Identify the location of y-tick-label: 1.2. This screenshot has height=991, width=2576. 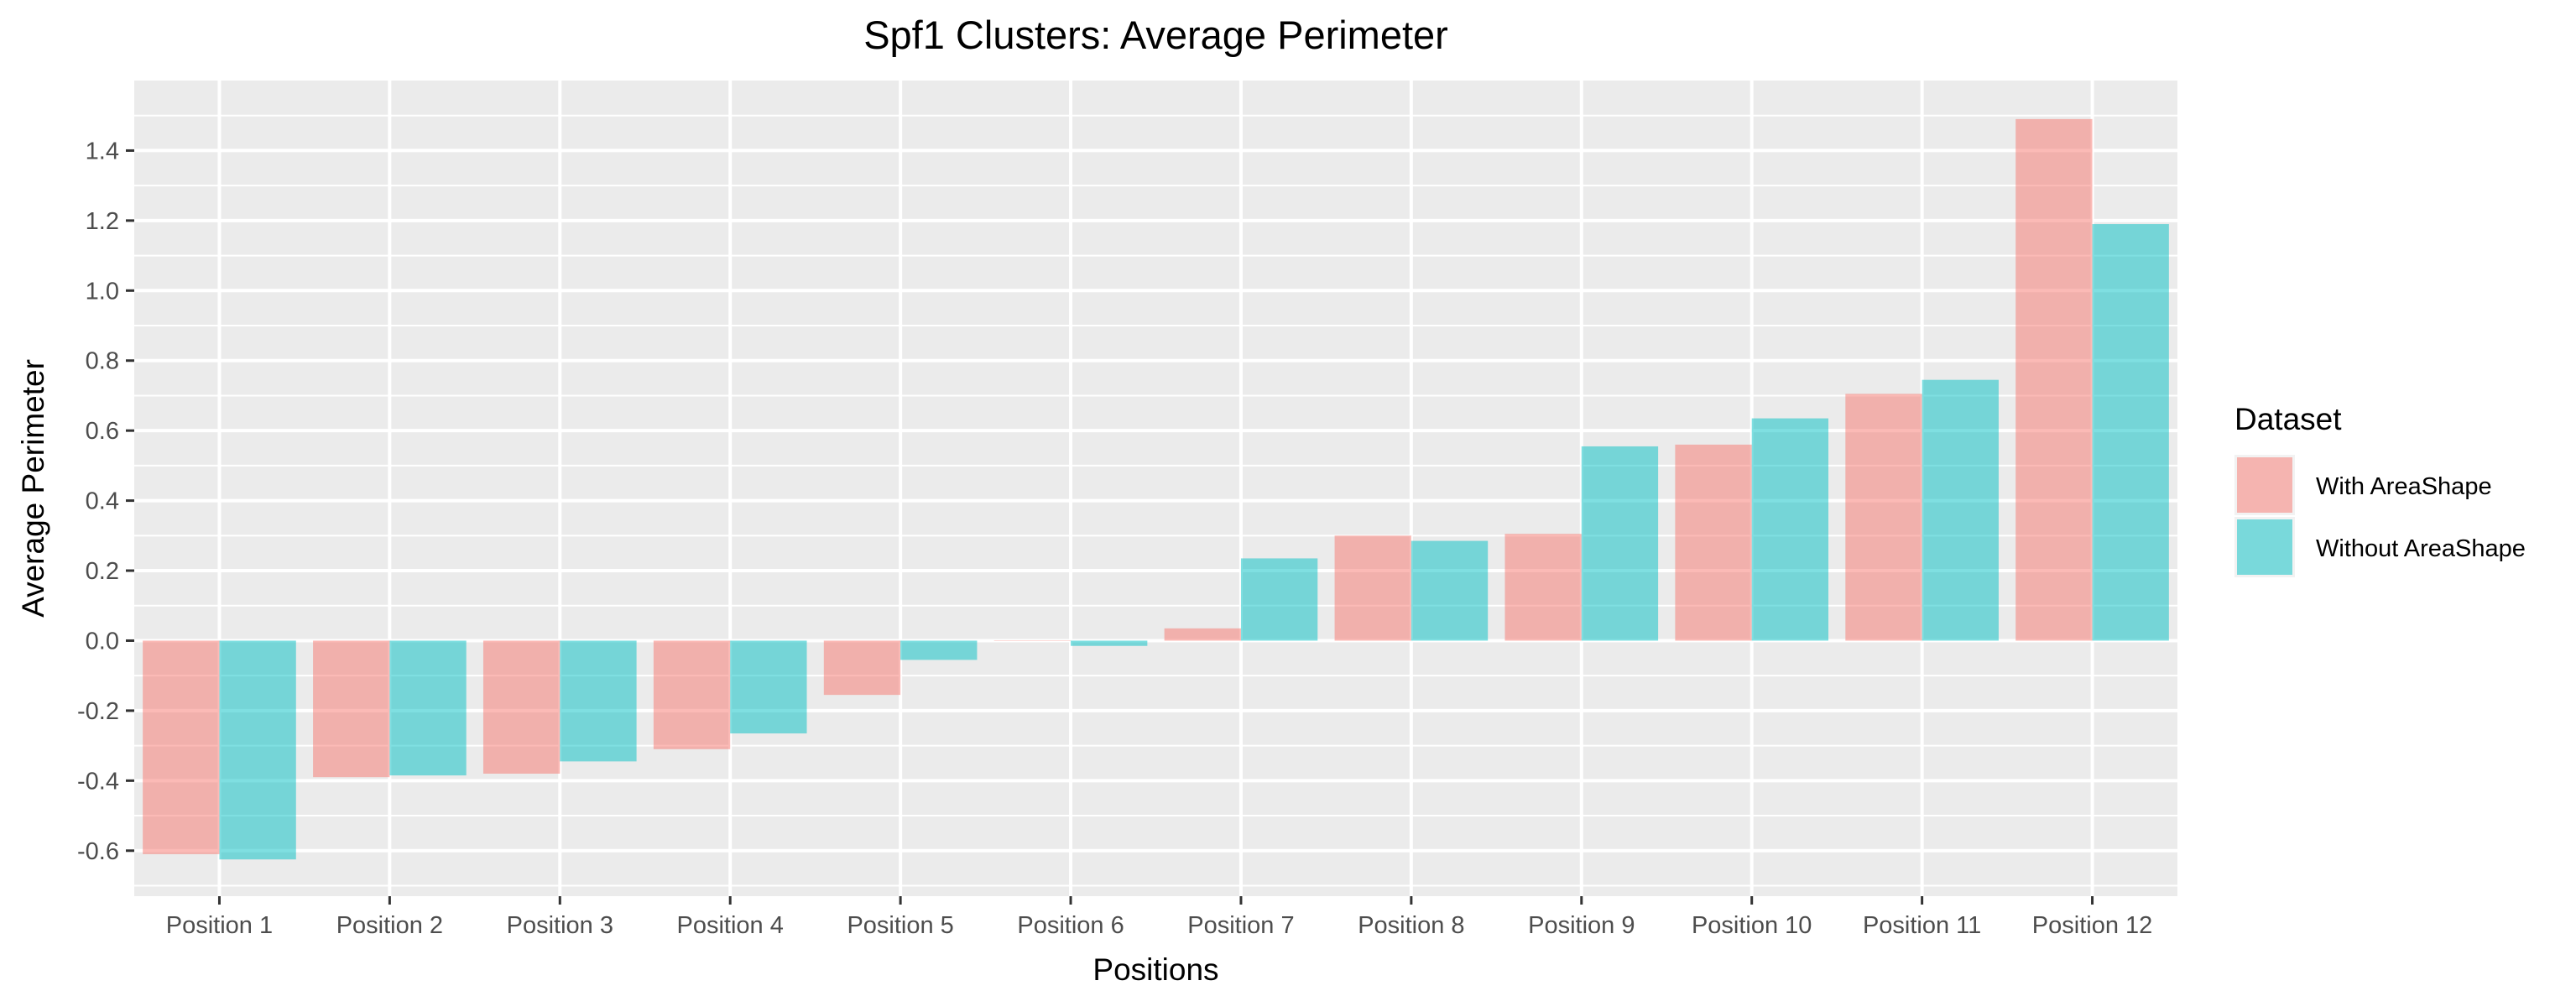
(102, 222).